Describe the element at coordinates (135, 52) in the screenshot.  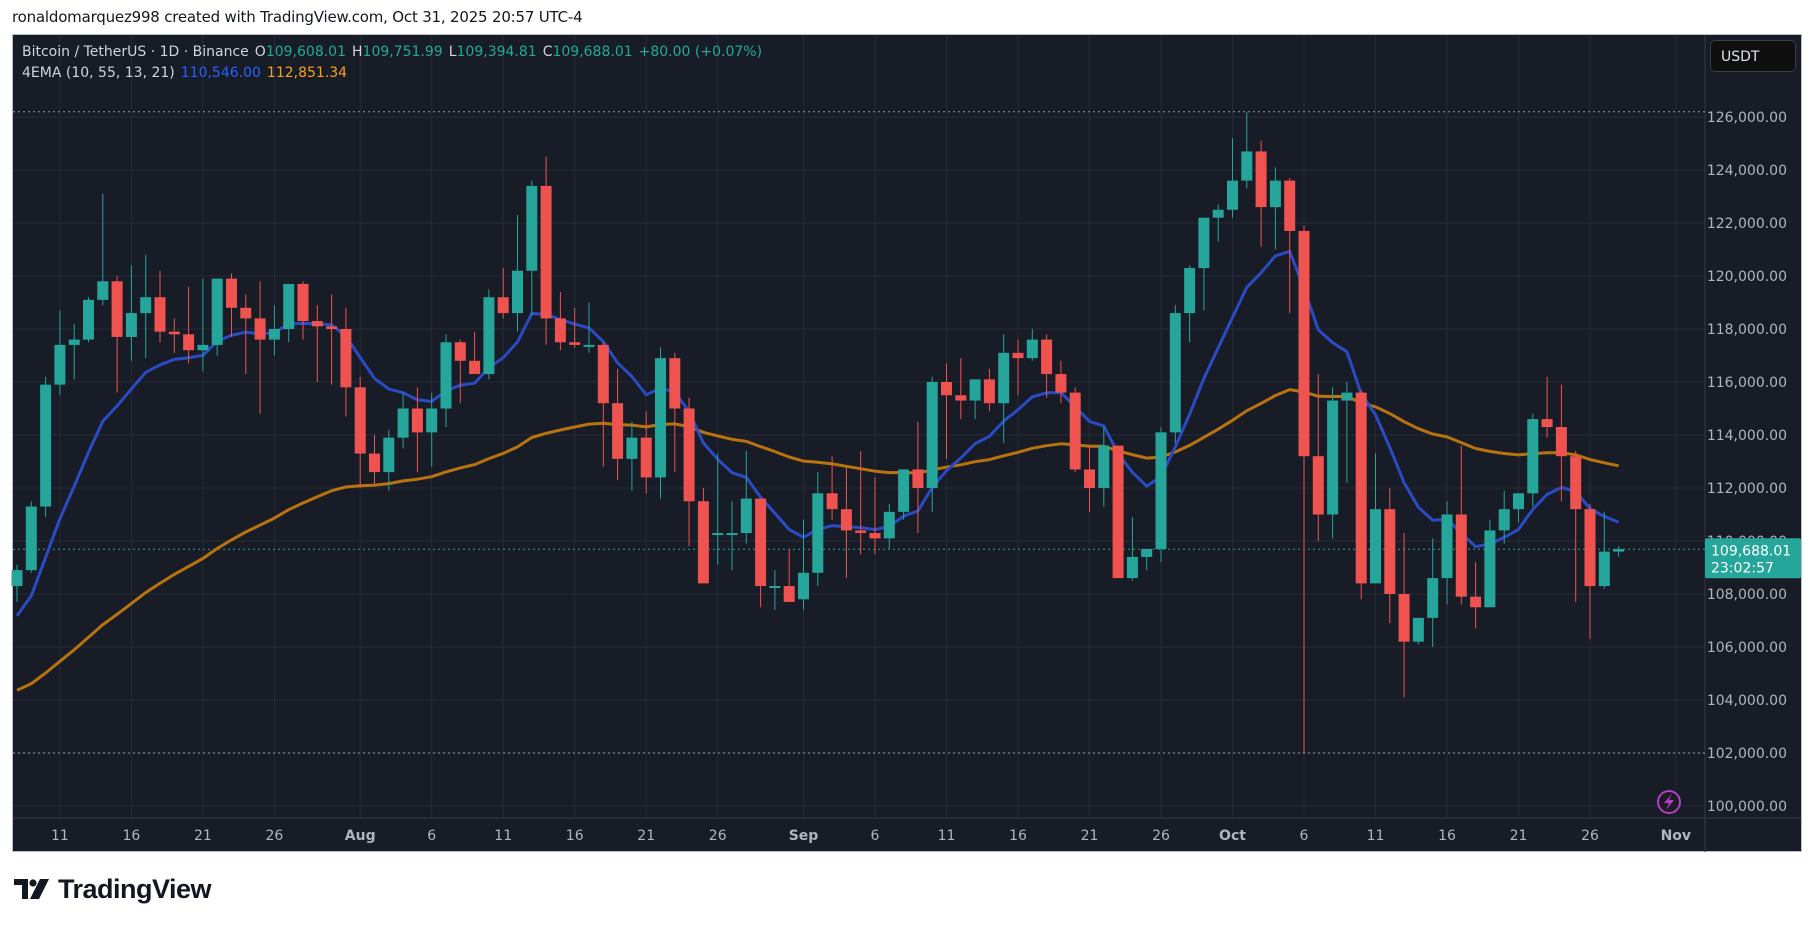
I see `symbol-label: Bitcoin / TetherUS · 1D · Binance` at that location.